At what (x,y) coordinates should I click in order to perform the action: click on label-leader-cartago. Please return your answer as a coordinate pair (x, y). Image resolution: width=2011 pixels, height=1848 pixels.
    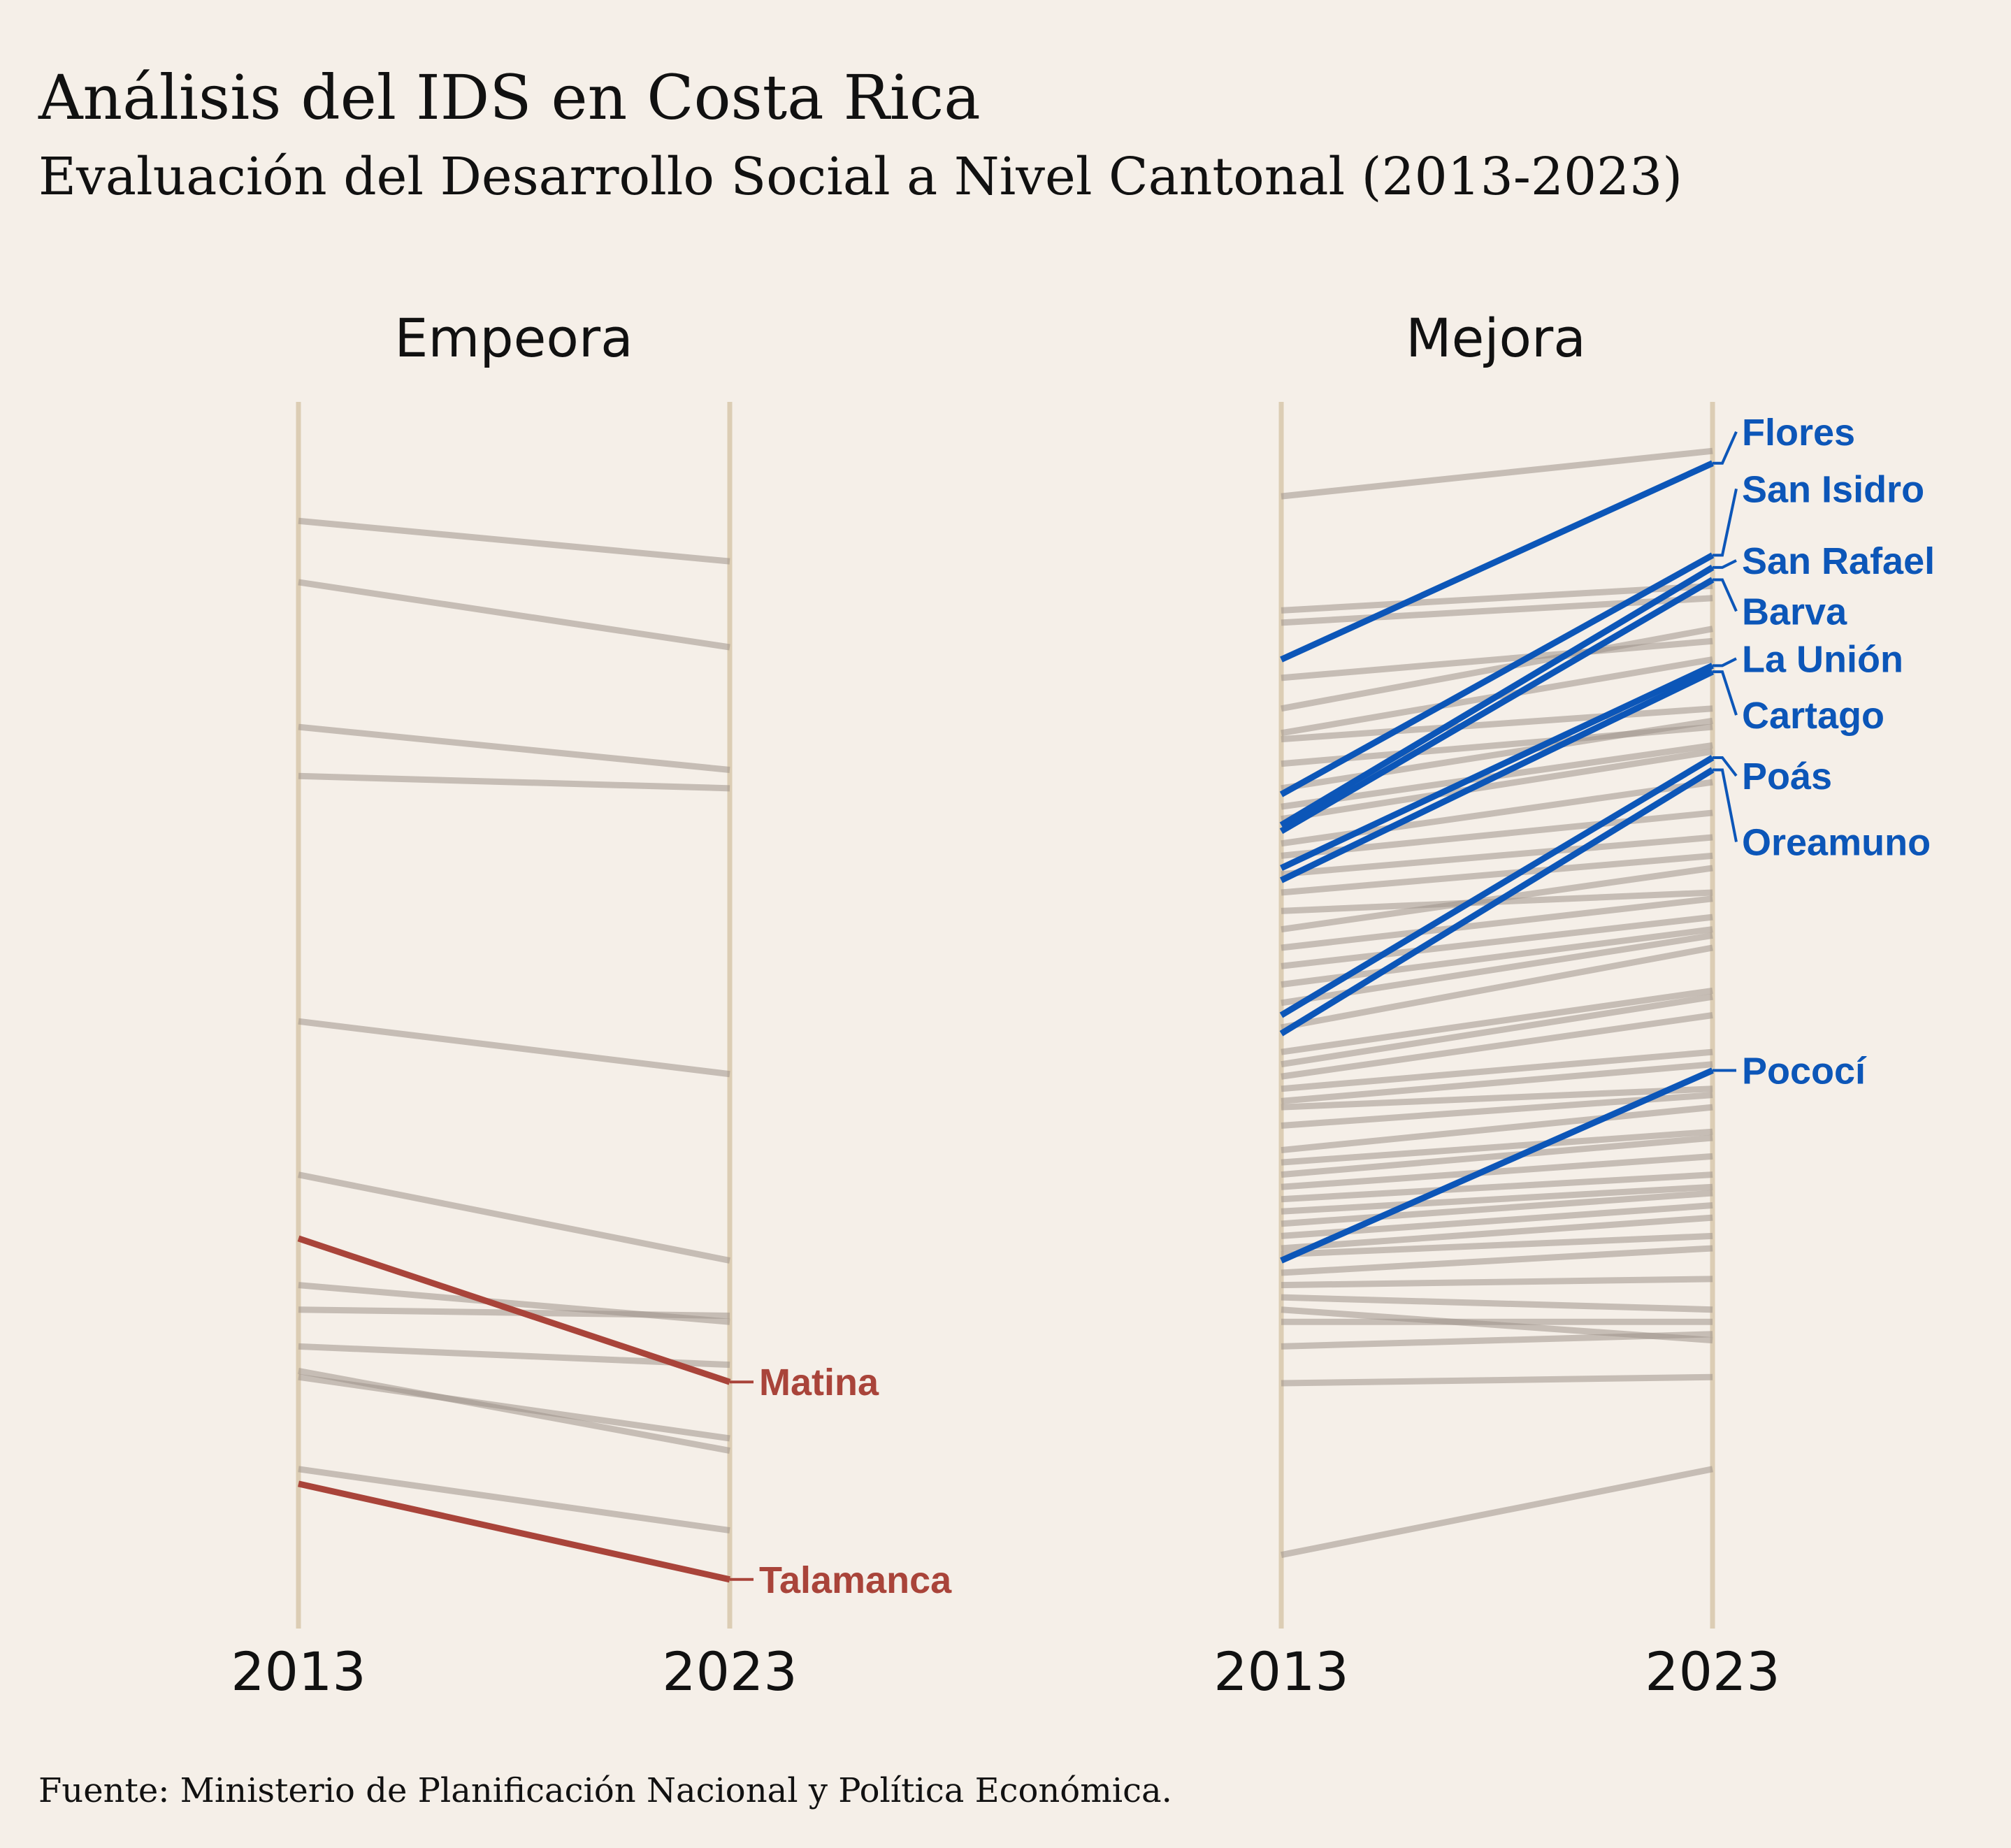
    Looking at the image, I should click on (1725, 693).